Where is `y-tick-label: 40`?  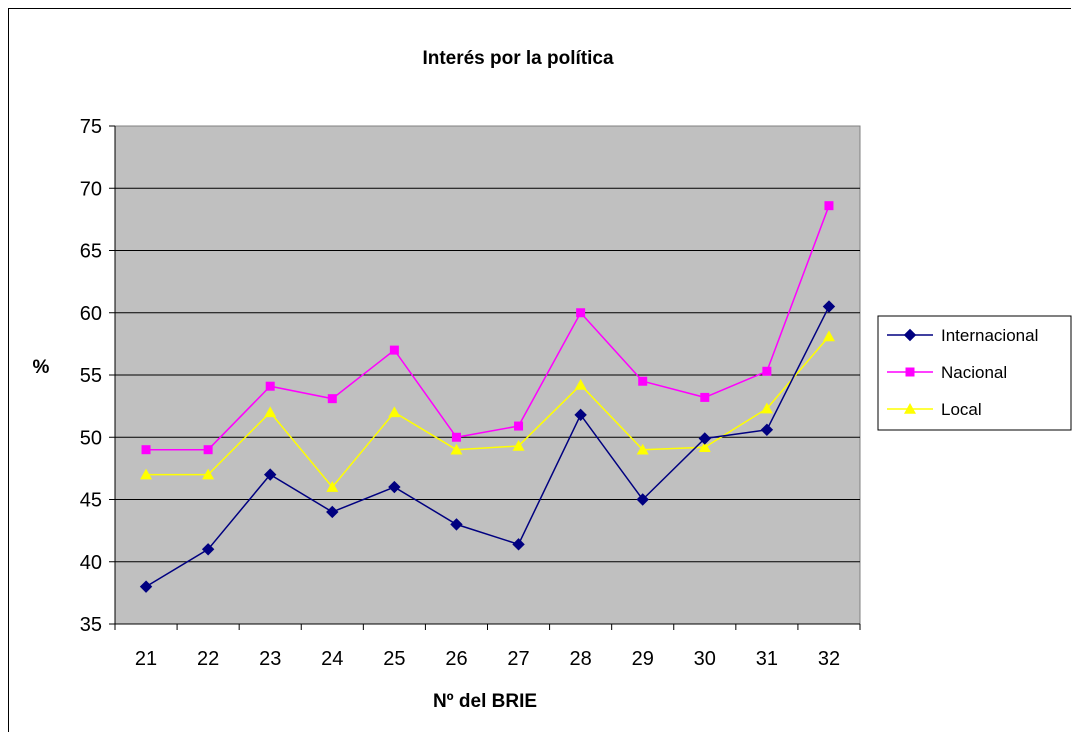 y-tick-label: 40 is located at coordinates (91, 563).